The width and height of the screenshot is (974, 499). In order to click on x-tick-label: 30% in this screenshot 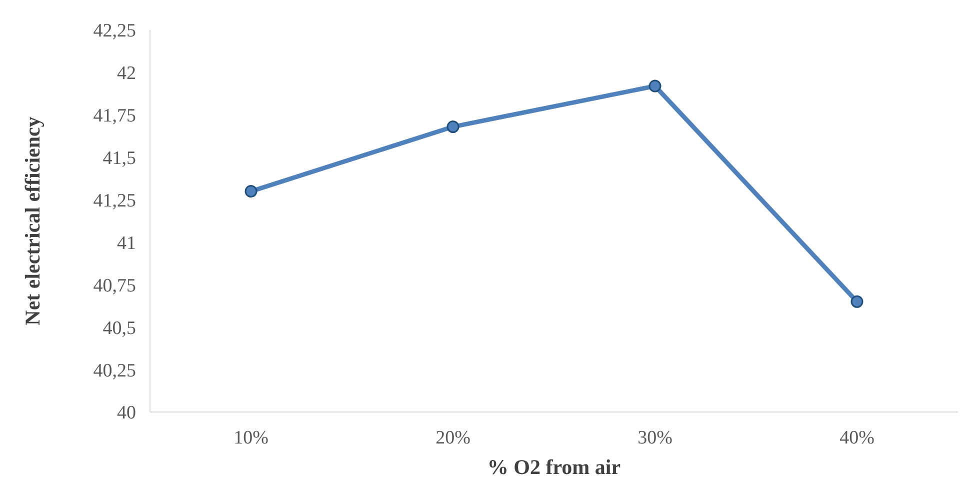, I will do `click(655, 437)`.